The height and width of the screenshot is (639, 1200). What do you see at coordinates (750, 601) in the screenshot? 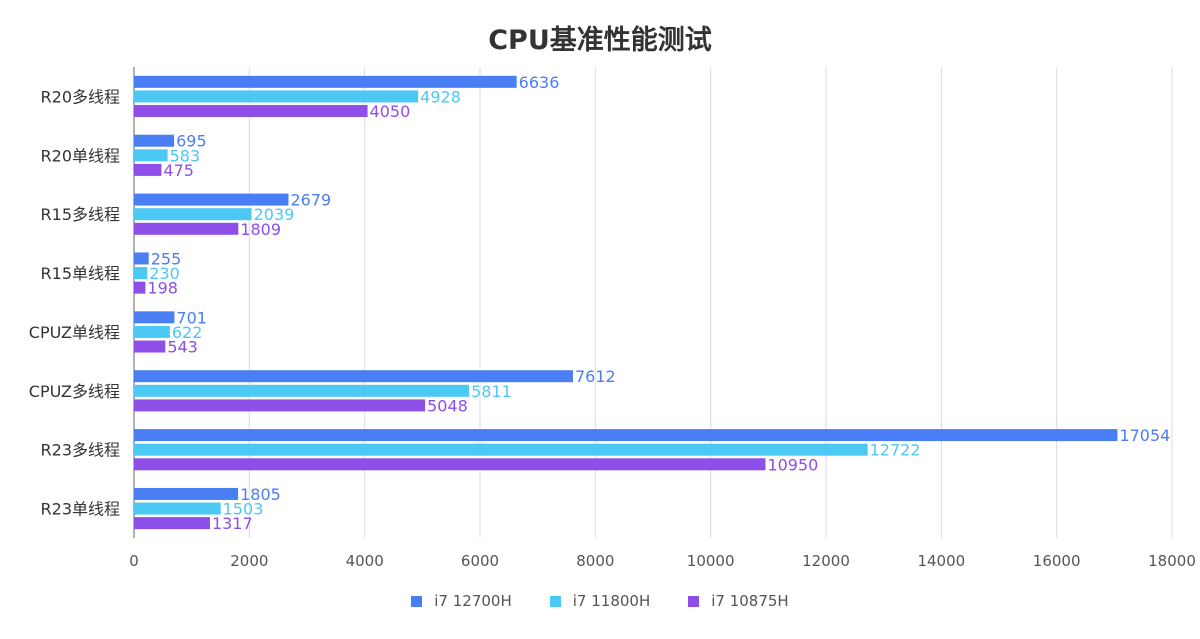
I see `legend-label: i7 10875H` at bounding box center [750, 601].